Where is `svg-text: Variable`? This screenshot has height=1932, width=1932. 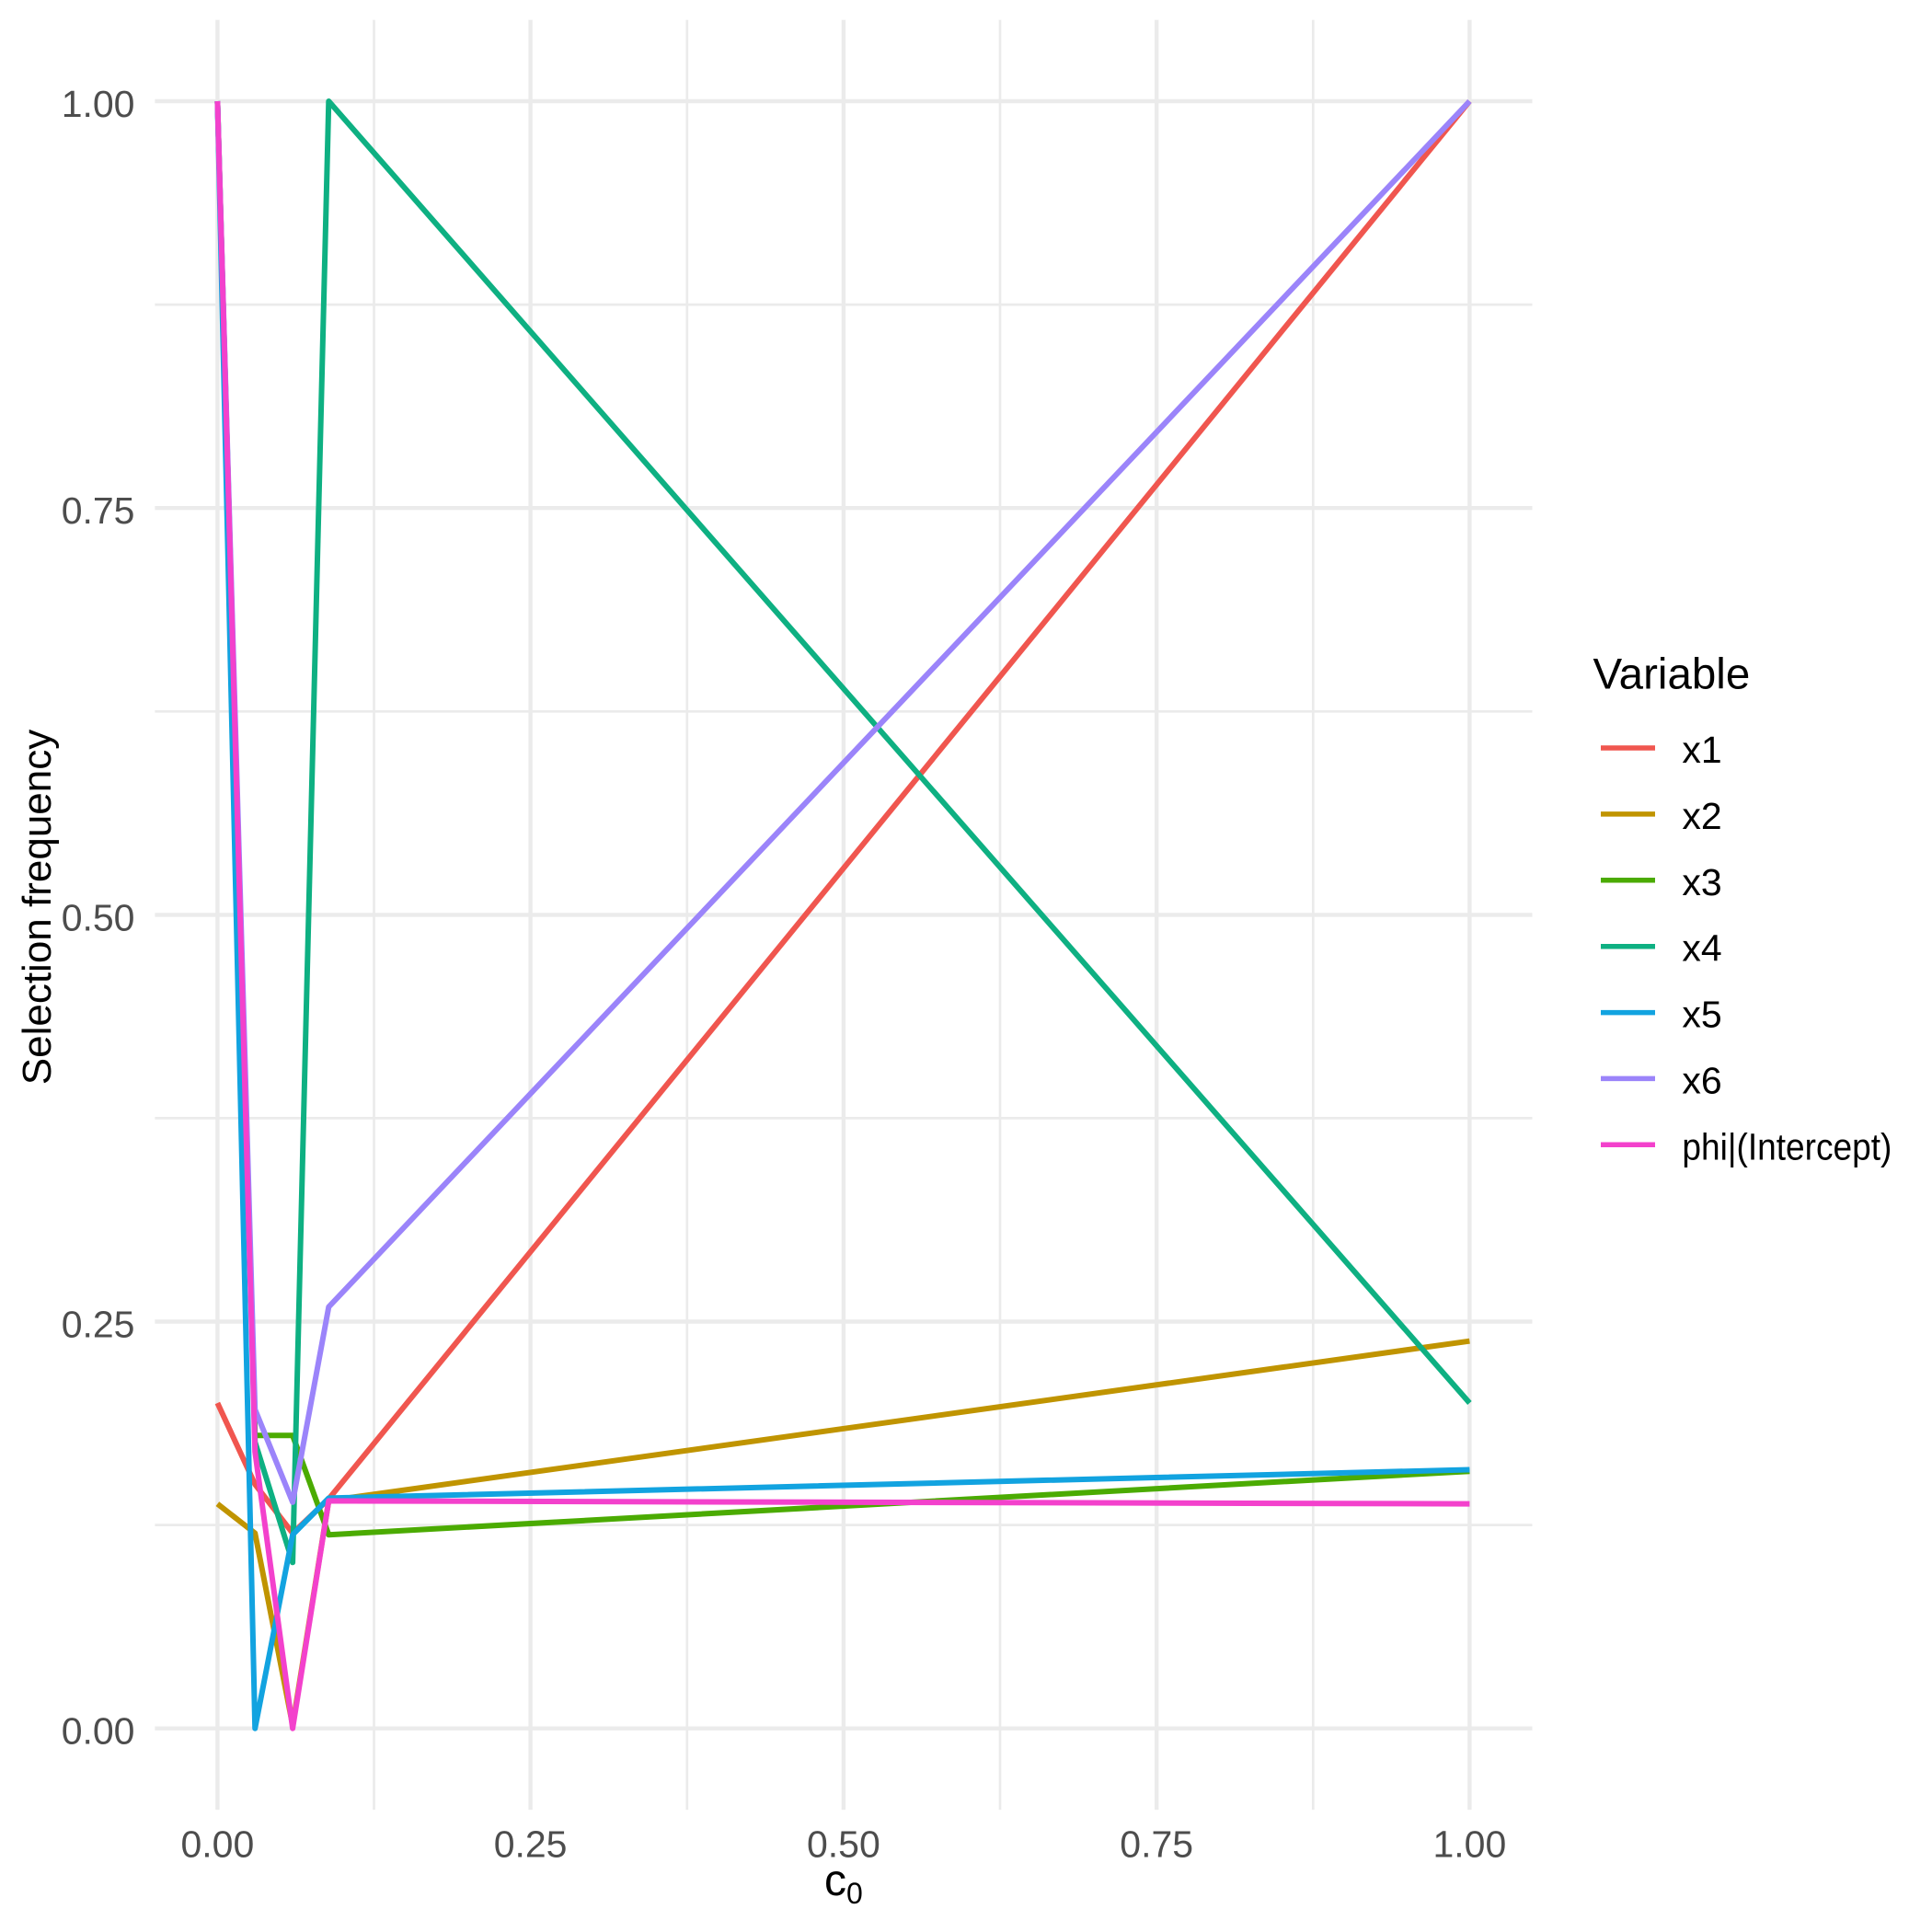
svg-text: Variable is located at coordinates (1672, 674).